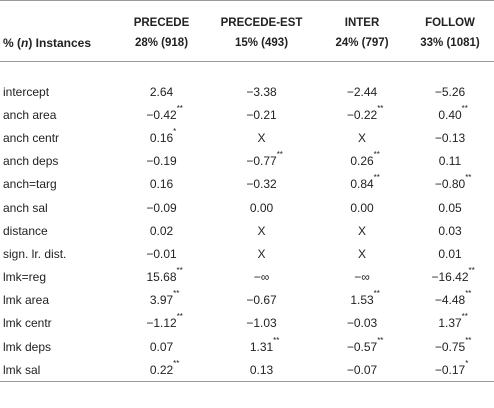  I want to click on table-row: lmk deps 0.07 1.31 ** −0.57 ** −0.75 **, so click(247, 346).